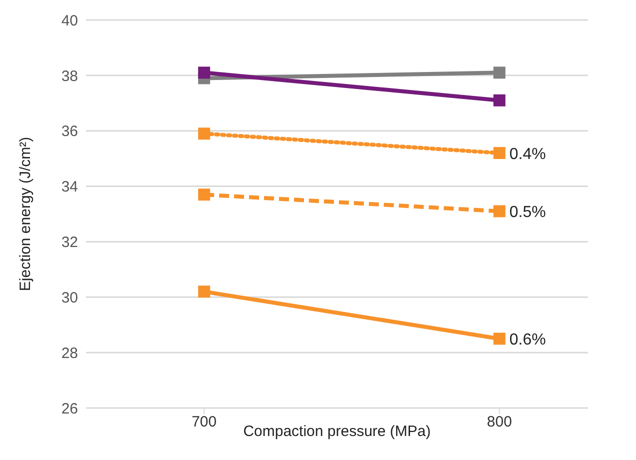  Describe the element at coordinates (69, 409) in the screenshot. I see `y-tick-label: 26` at that location.